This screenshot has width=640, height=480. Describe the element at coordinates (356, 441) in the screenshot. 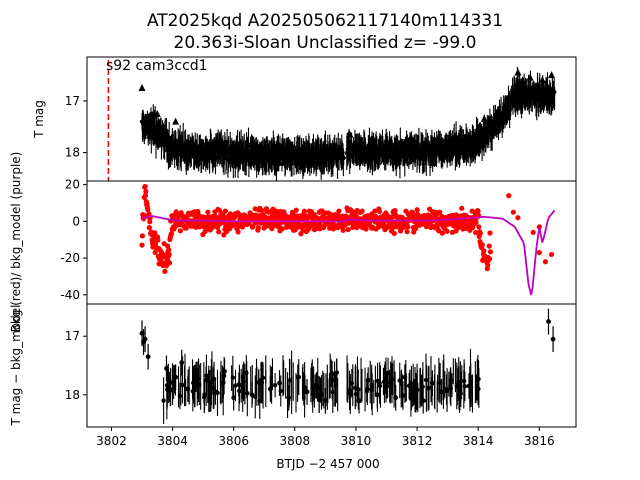

I see `x-tick-label: 3810` at that location.